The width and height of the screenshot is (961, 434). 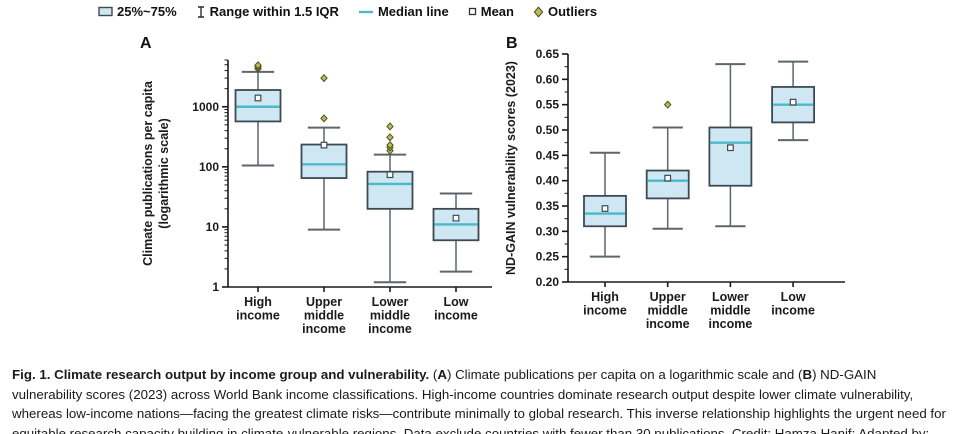 I want to click on y-axis-title: Climate publications per capita, so click(x=148, y=173).